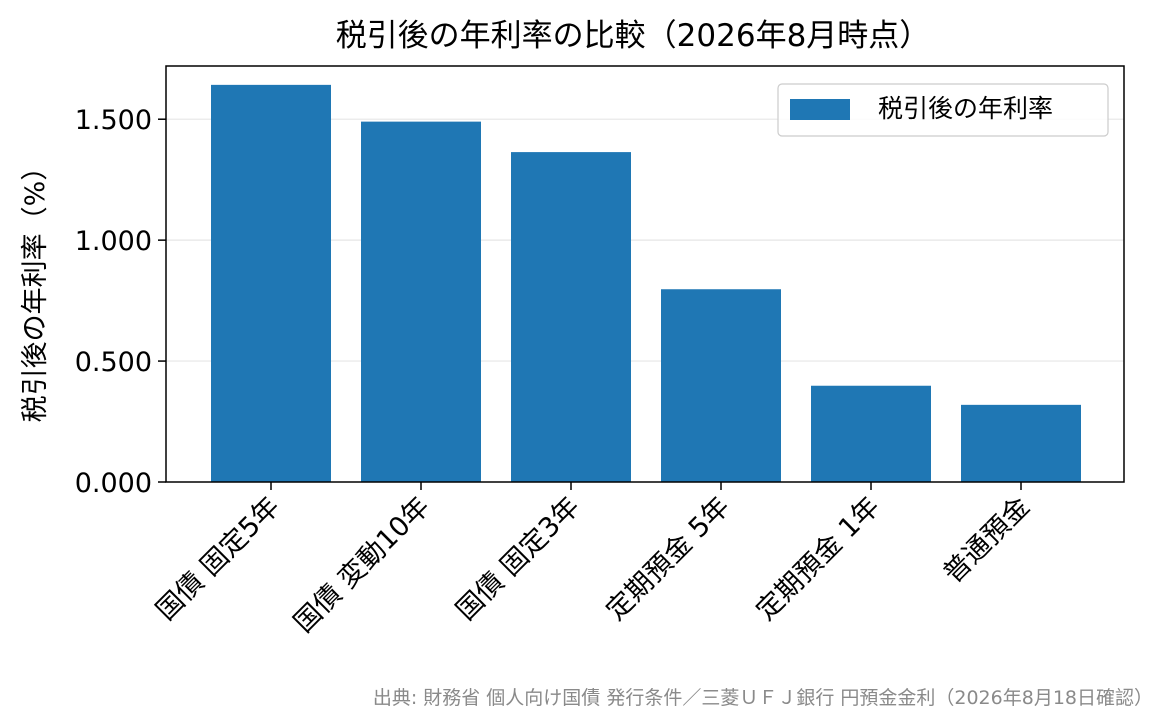  I want to click on legend-box, so click(943, 110).